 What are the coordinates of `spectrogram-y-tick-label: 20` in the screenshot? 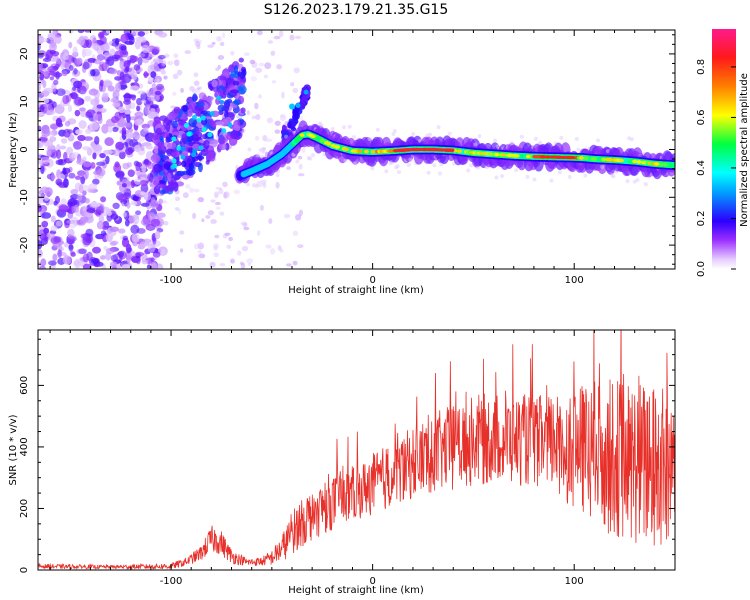 It's located at (24, 54).